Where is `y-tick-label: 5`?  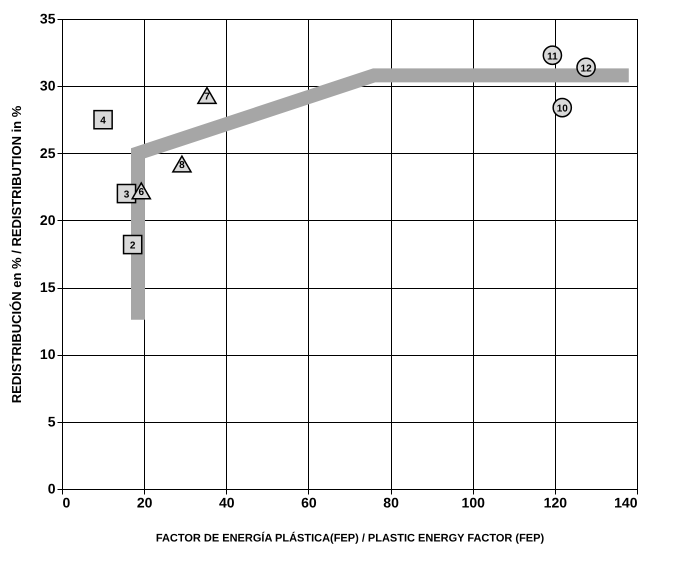 y-tick-label: 5 is located at coordinates (52, 421).